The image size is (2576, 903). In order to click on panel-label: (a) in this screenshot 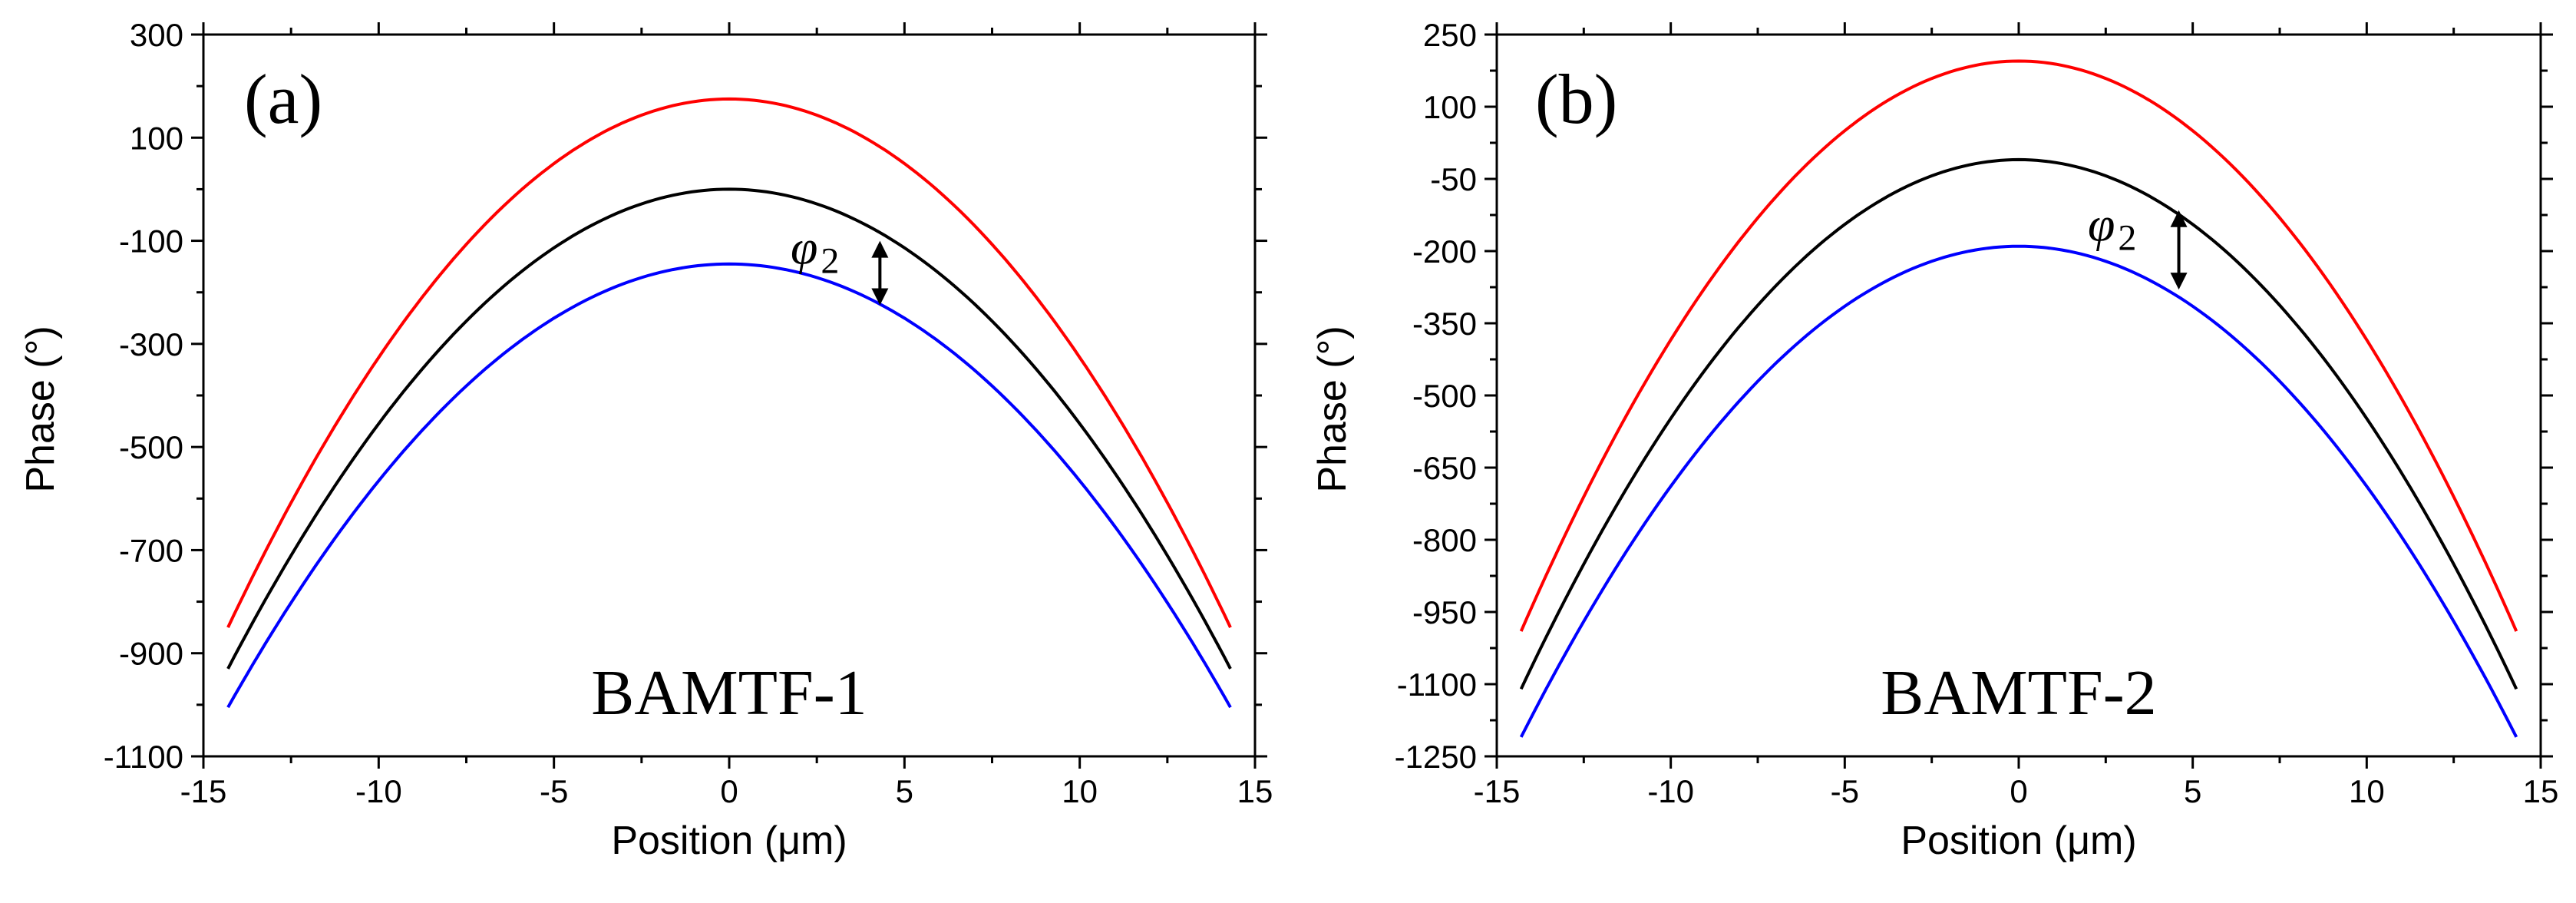, I will do `click(283, 99)`.